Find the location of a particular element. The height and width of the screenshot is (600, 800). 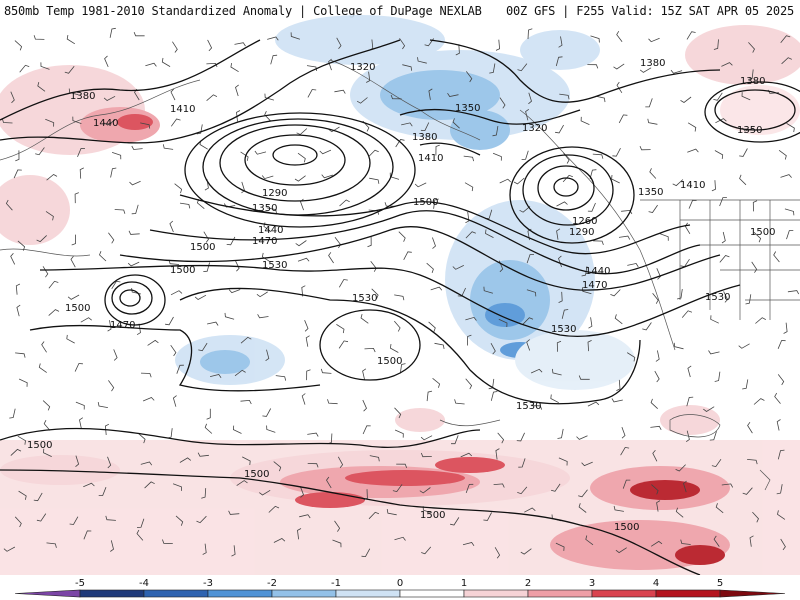

colorbar: -5 -4 -3 -2 -1 0 1 2 3 4 5 is located at coordinates (400, 587).